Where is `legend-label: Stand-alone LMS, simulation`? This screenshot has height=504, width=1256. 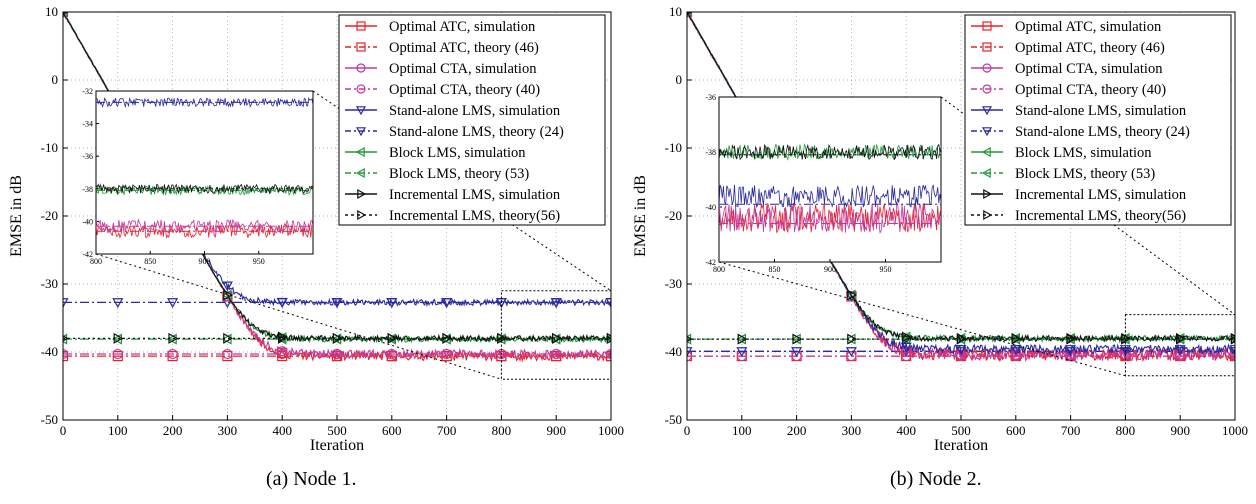 legend-label: Stand-alone LMS, simulation is located at coordinates (475, 111).